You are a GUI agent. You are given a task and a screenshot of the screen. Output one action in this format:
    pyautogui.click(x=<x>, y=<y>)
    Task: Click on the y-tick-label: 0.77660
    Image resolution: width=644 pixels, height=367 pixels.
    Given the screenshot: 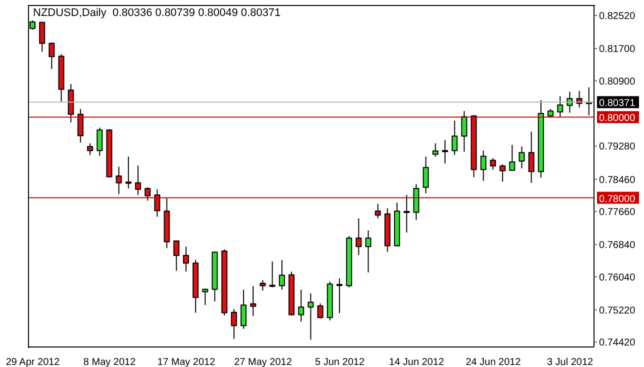 What is the action you would take?
    pyautogui.click(x=617, y=212)
    